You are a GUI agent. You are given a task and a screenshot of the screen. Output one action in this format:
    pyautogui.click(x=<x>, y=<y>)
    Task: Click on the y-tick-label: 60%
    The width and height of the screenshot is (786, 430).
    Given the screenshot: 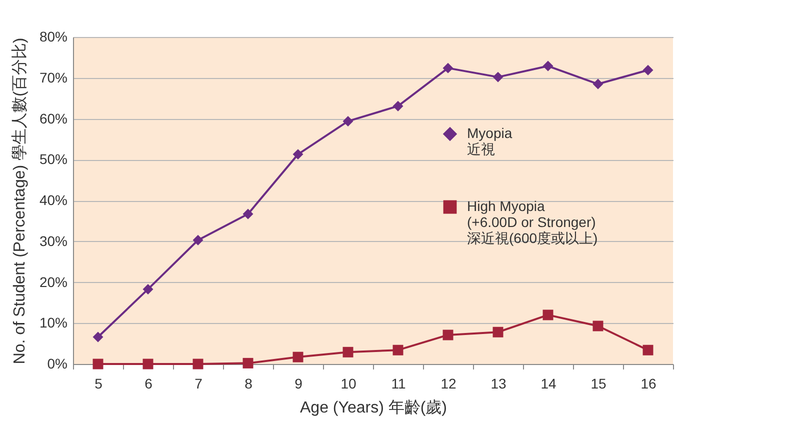 What is the action you would take?
    pyautogui.click(x=53, y=118)
    